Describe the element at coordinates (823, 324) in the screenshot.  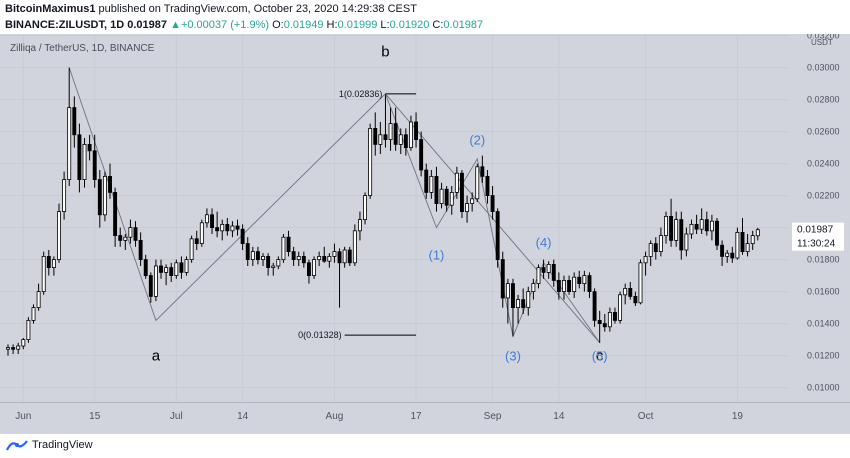
I see `price-tick-label: 0.01400` at that location.